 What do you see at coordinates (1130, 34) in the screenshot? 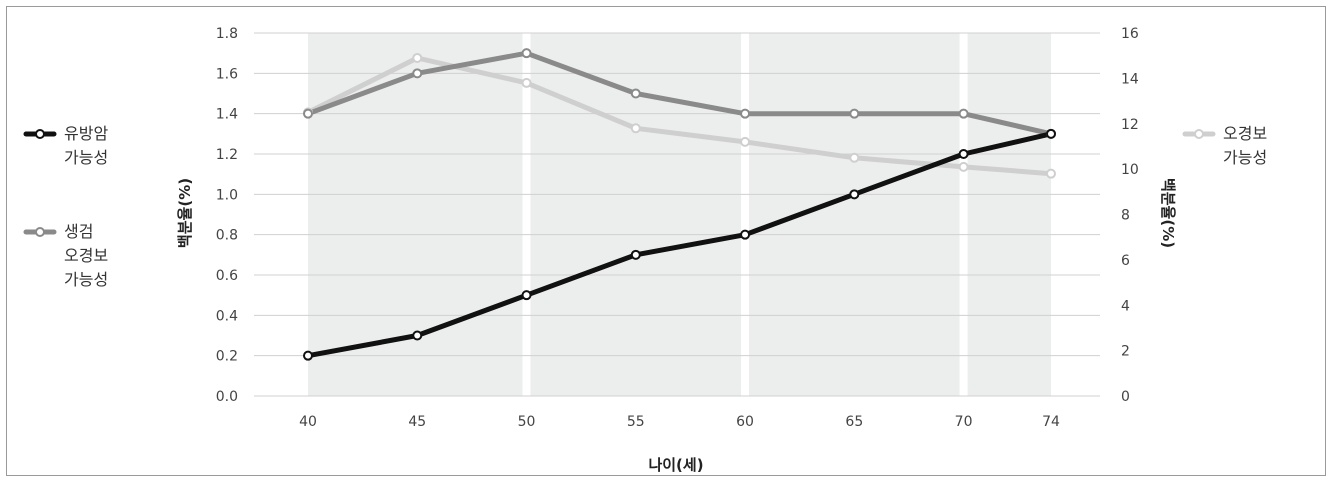
I see `y-right-tick-label: 16` at bounding box center [1130, 34].